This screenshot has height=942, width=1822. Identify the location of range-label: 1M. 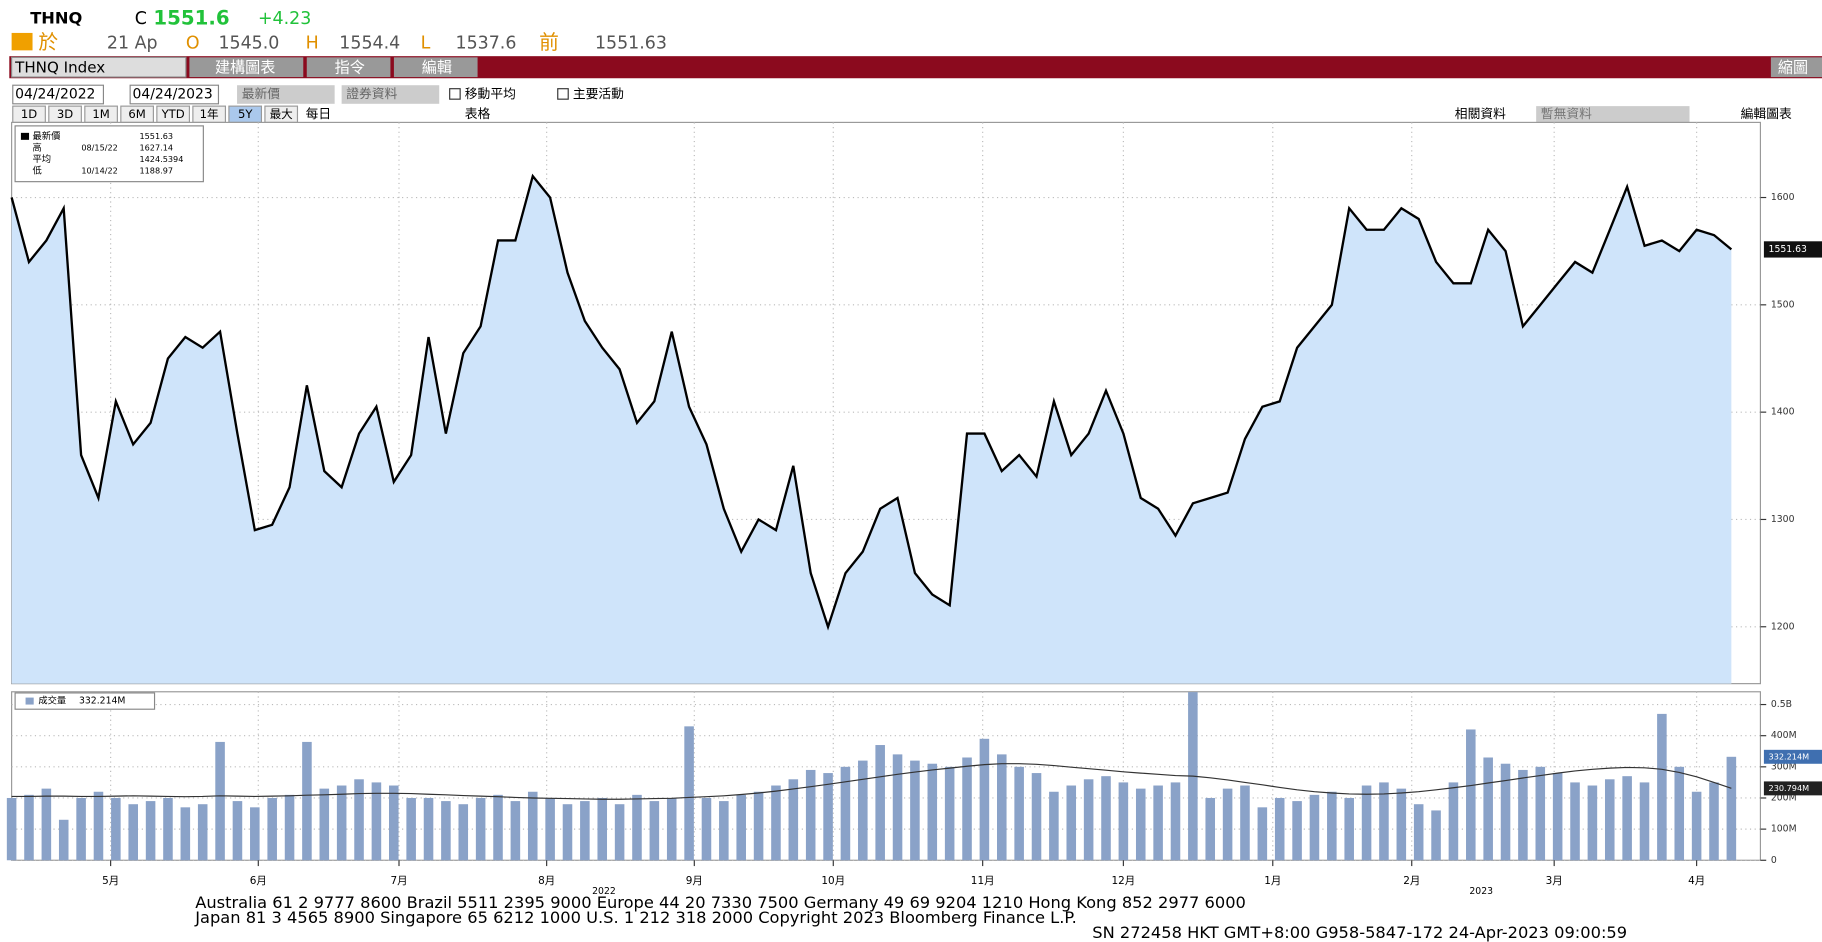
(100, 114).